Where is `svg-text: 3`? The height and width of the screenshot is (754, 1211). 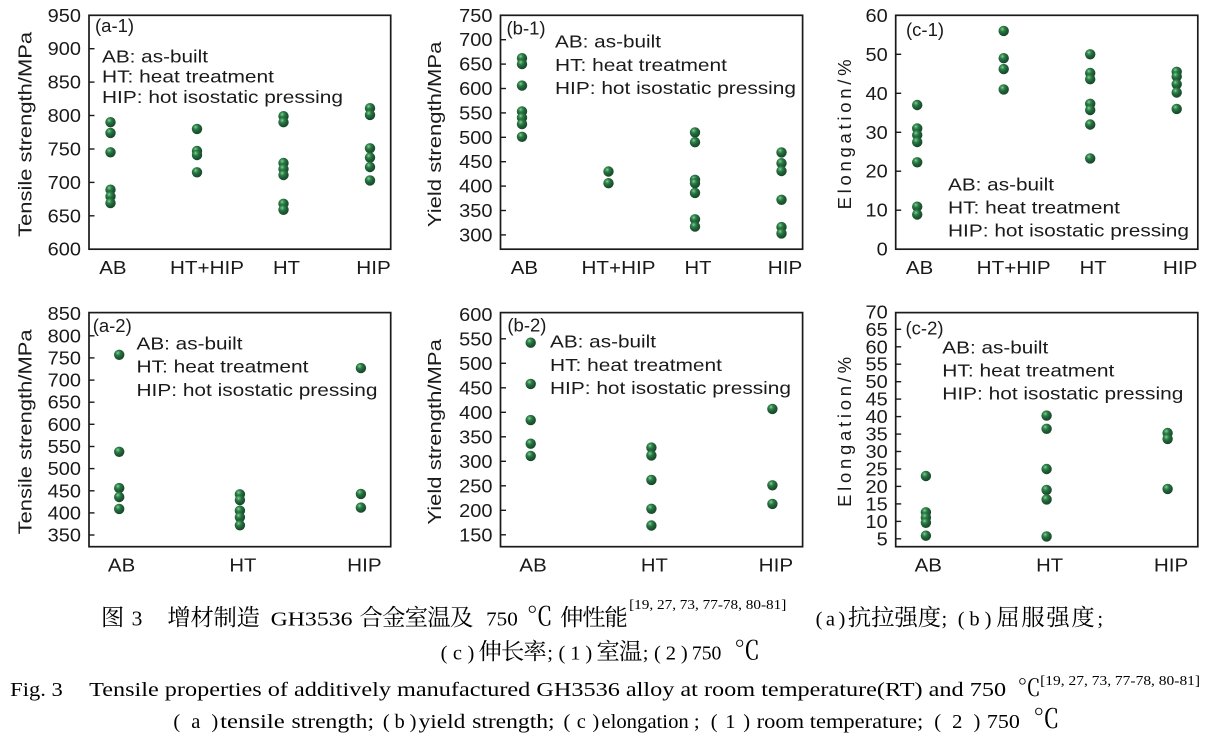
svg-text: 3 is located at coordinates (137, 619).